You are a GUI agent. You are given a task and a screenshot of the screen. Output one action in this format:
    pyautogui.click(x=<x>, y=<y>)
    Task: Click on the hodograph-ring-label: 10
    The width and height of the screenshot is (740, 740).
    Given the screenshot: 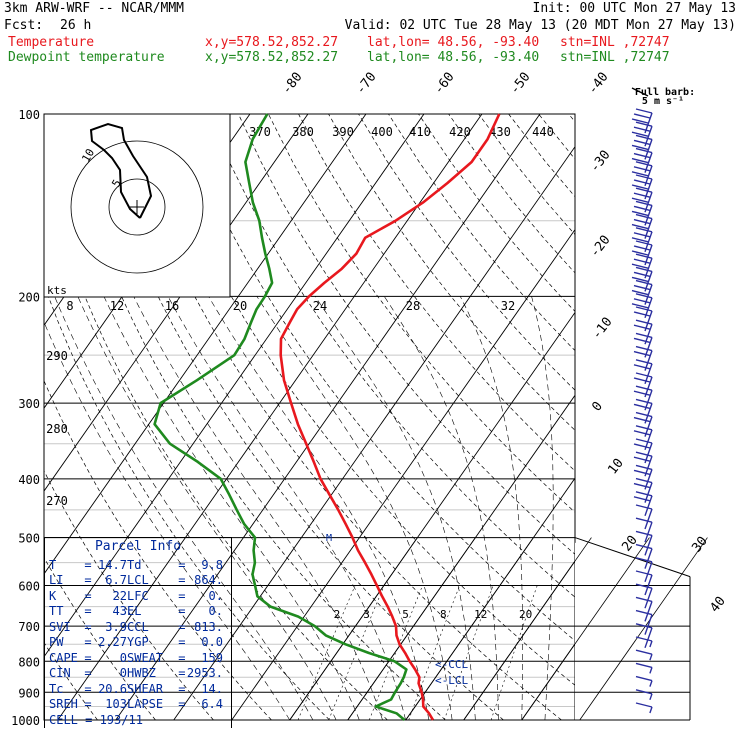 What is the action you would take?
    pyautogui.click(x=88, y=156)
    